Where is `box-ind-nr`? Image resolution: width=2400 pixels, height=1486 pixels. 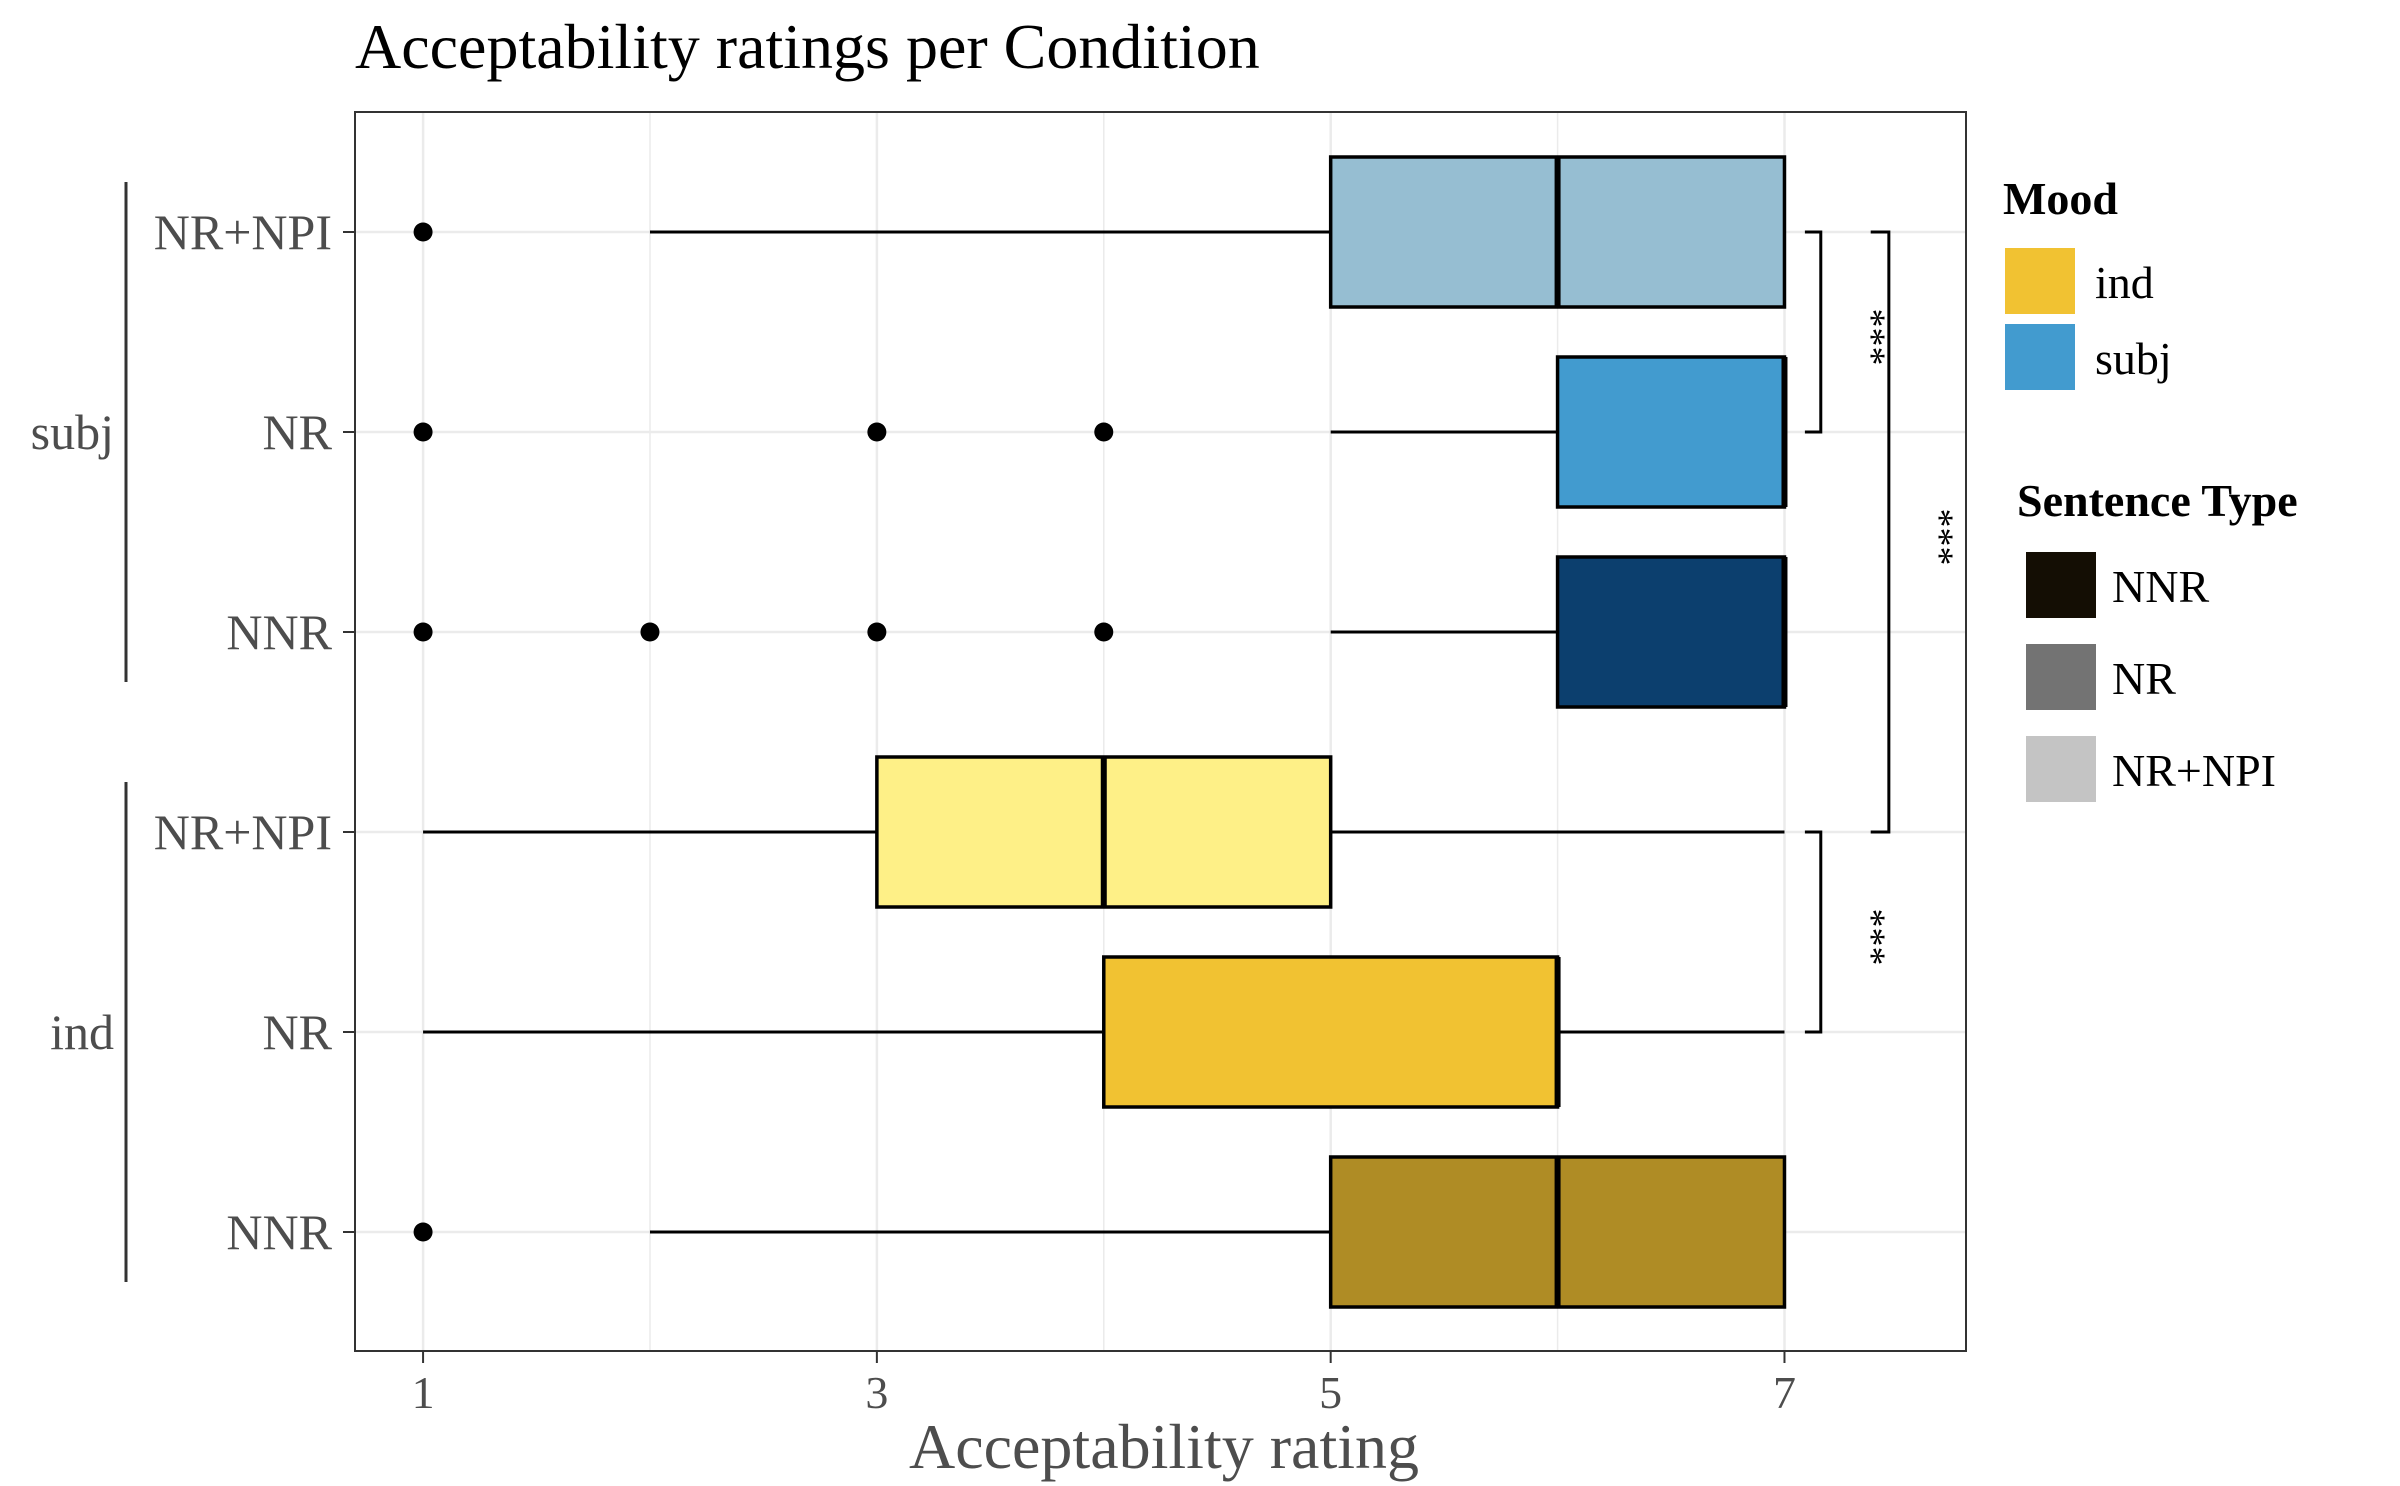 box-ind-nr is located at coordinates (1104, 1032).